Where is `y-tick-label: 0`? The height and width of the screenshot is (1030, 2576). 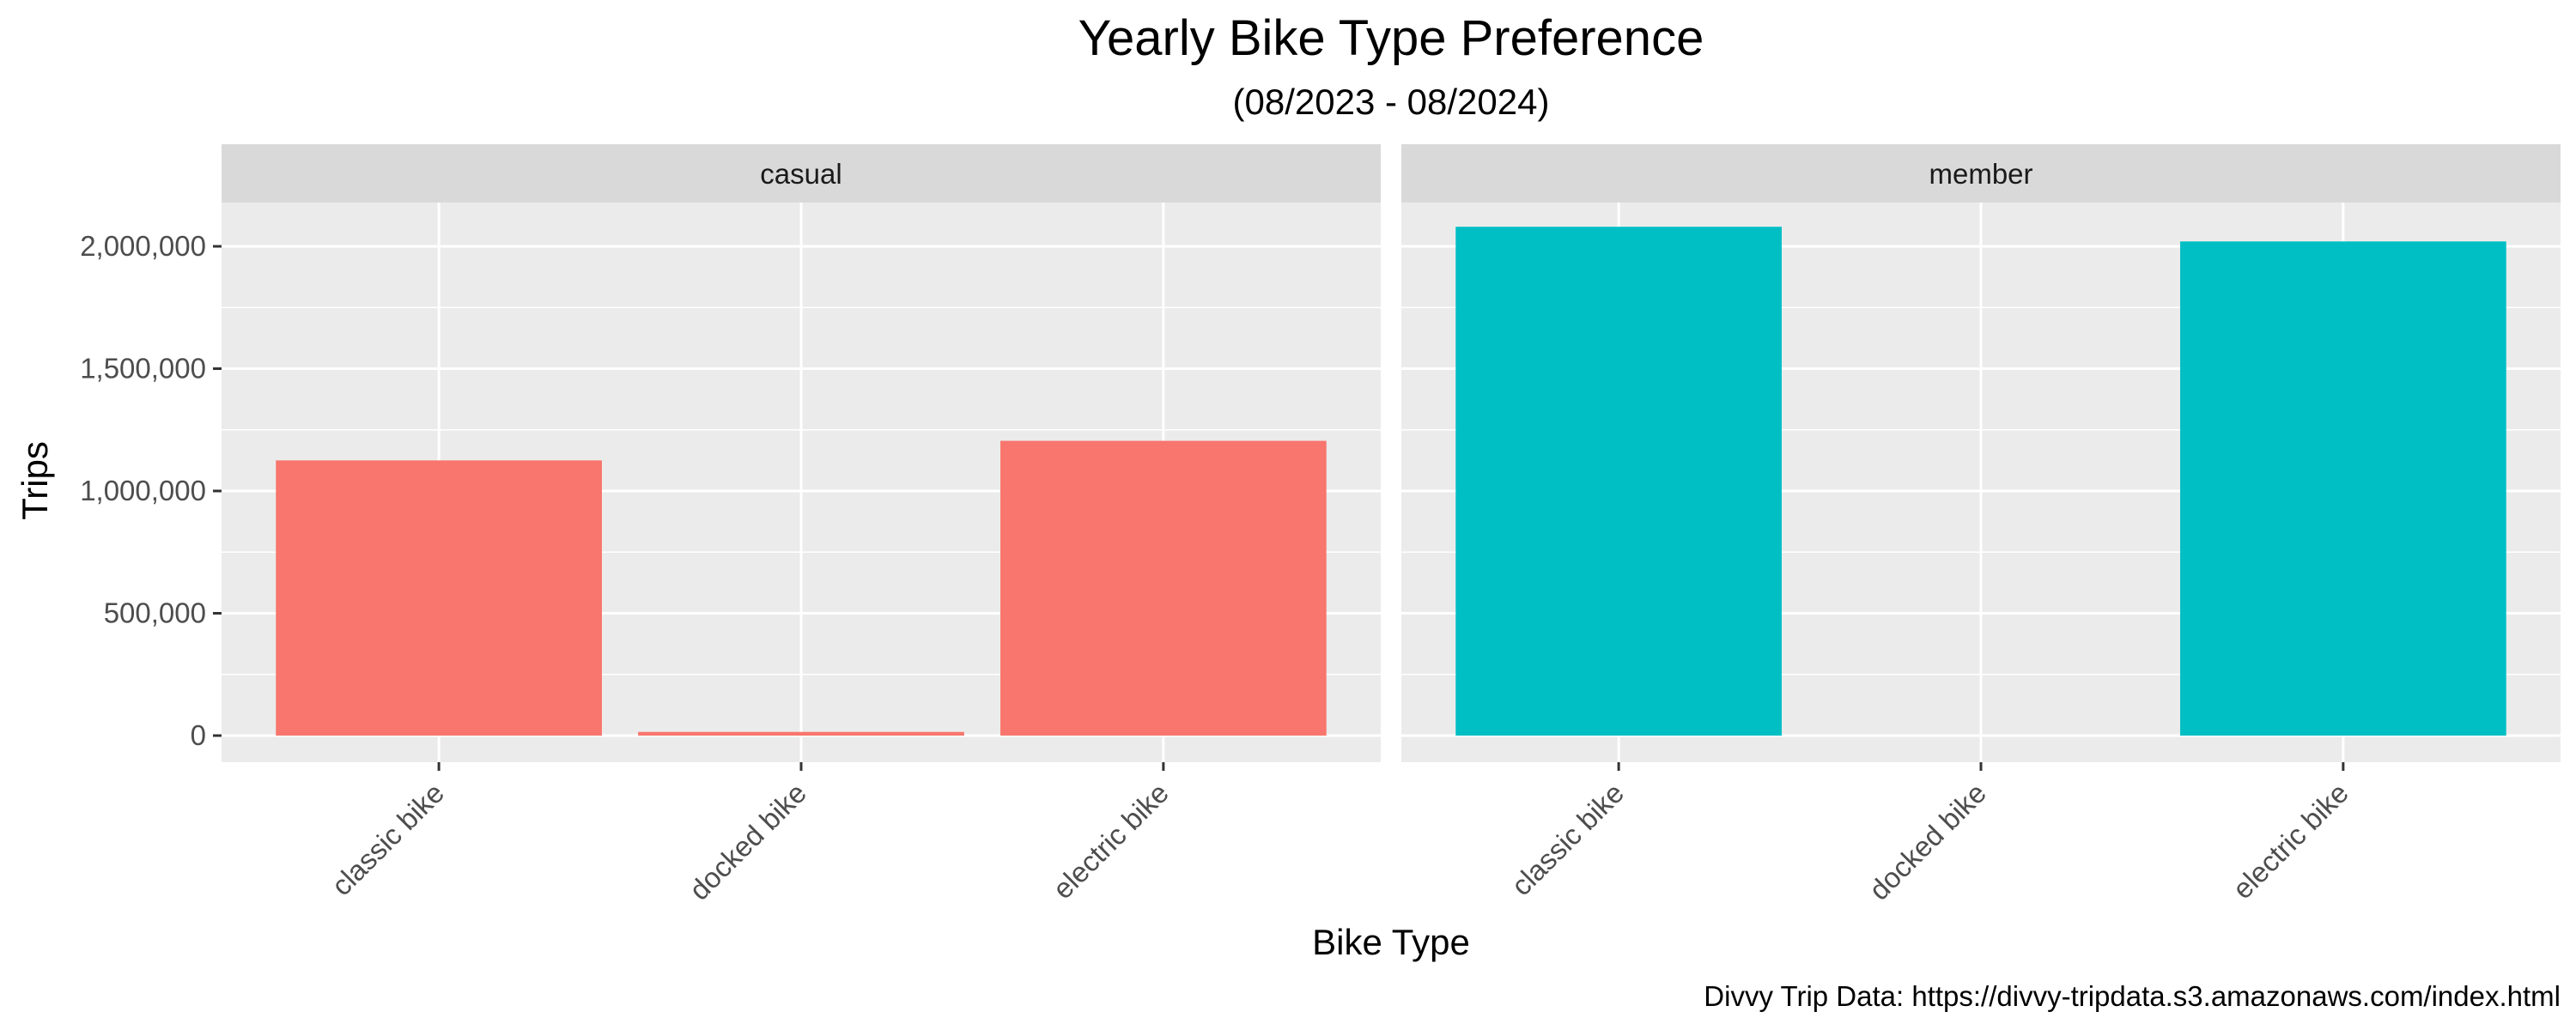 y-tick-label: 0 is located at coordinates (198, 735).